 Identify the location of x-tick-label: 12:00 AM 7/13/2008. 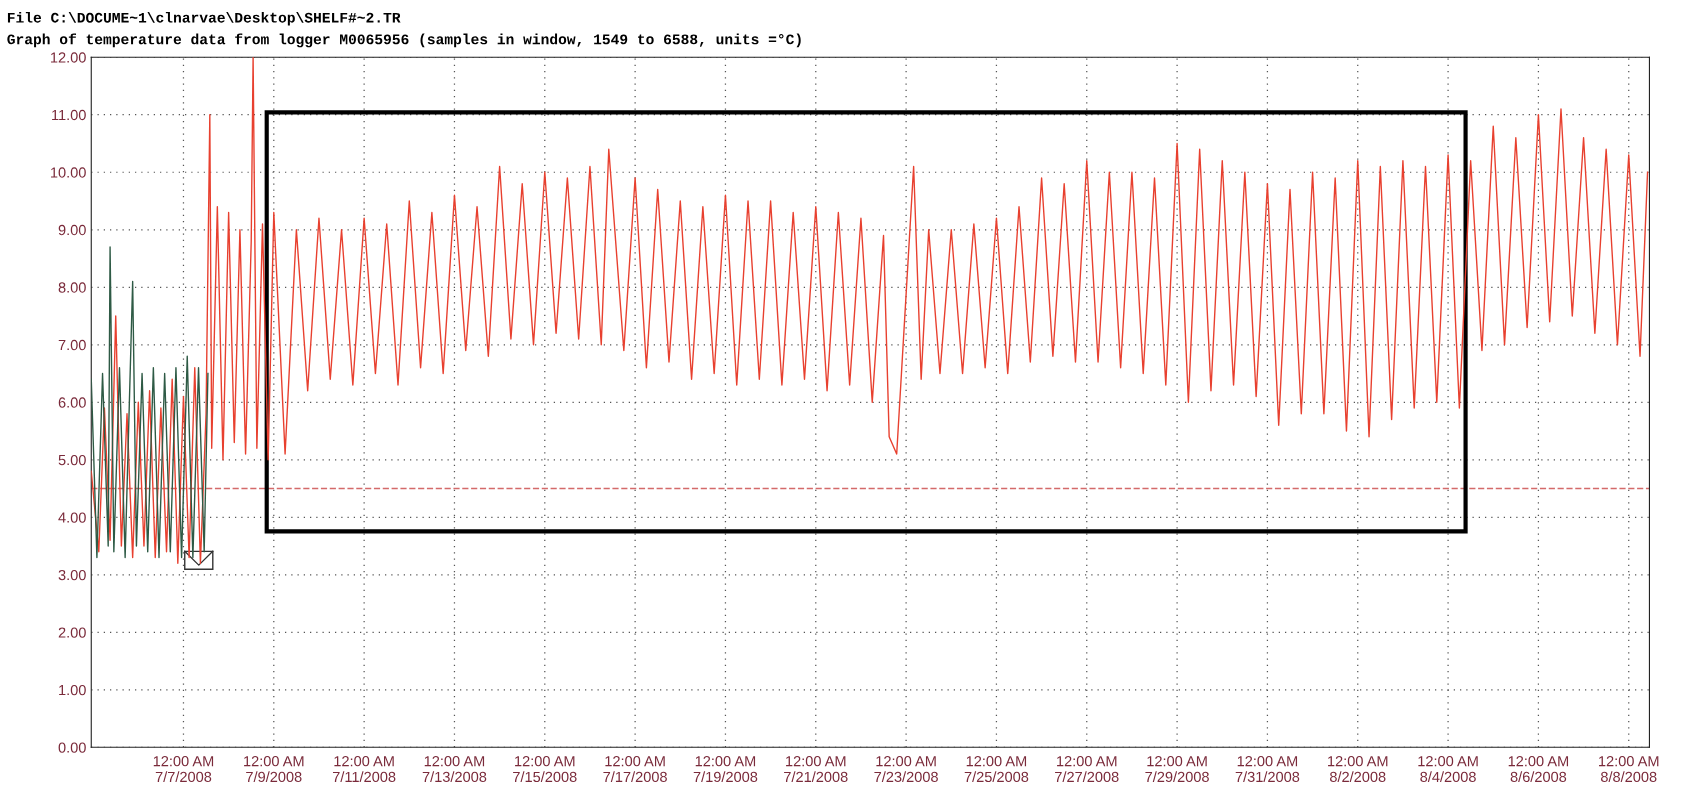
(454, 769).